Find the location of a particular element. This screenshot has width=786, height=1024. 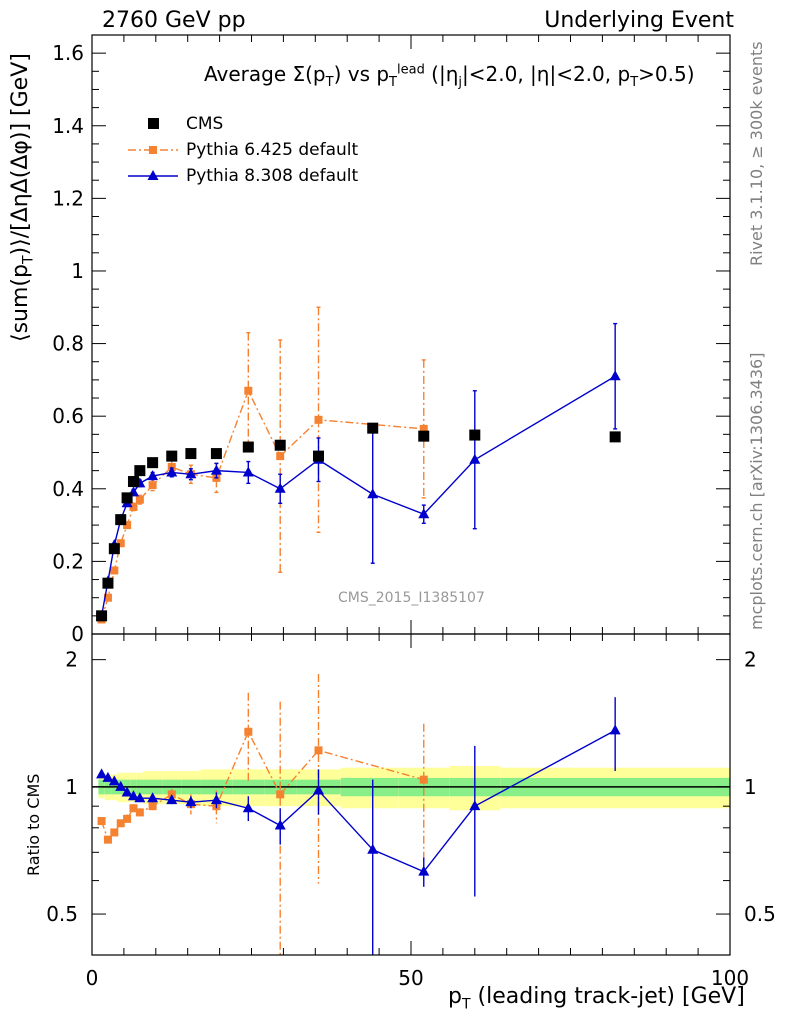

x-tick-label: 0 is located at coordinates (92, 978).